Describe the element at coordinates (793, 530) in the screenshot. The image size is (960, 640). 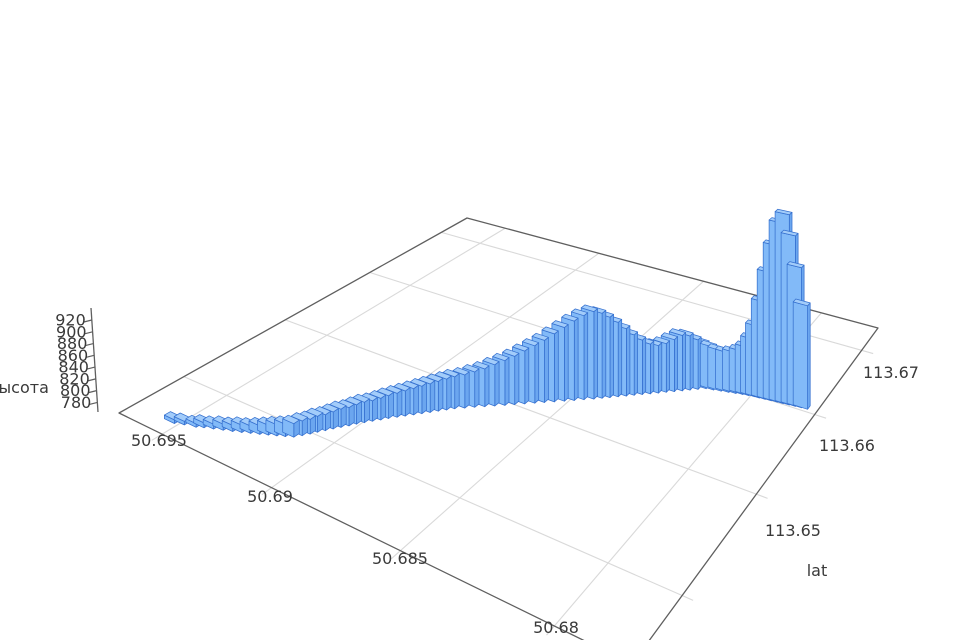
I see `right-tick-label: 113.65` at that location.